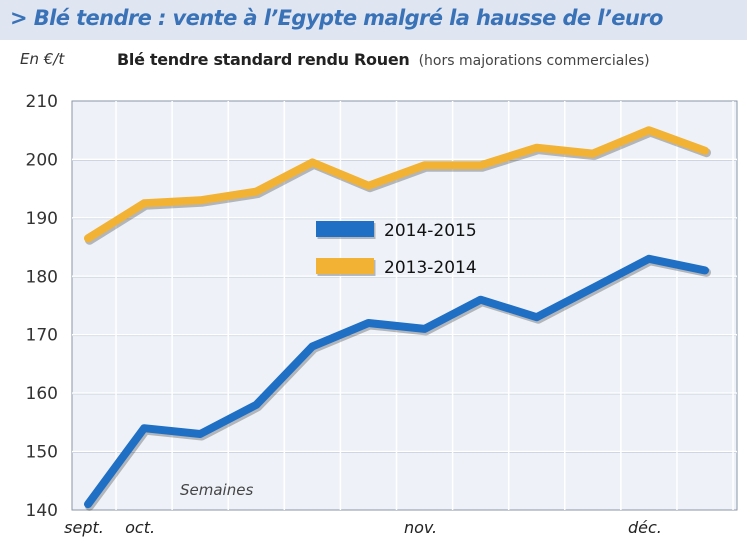  What do you see at coordinates (430, 268) in the screenshot?
I see `legend-label: 2013-2014` at bounding box center [430, 268].